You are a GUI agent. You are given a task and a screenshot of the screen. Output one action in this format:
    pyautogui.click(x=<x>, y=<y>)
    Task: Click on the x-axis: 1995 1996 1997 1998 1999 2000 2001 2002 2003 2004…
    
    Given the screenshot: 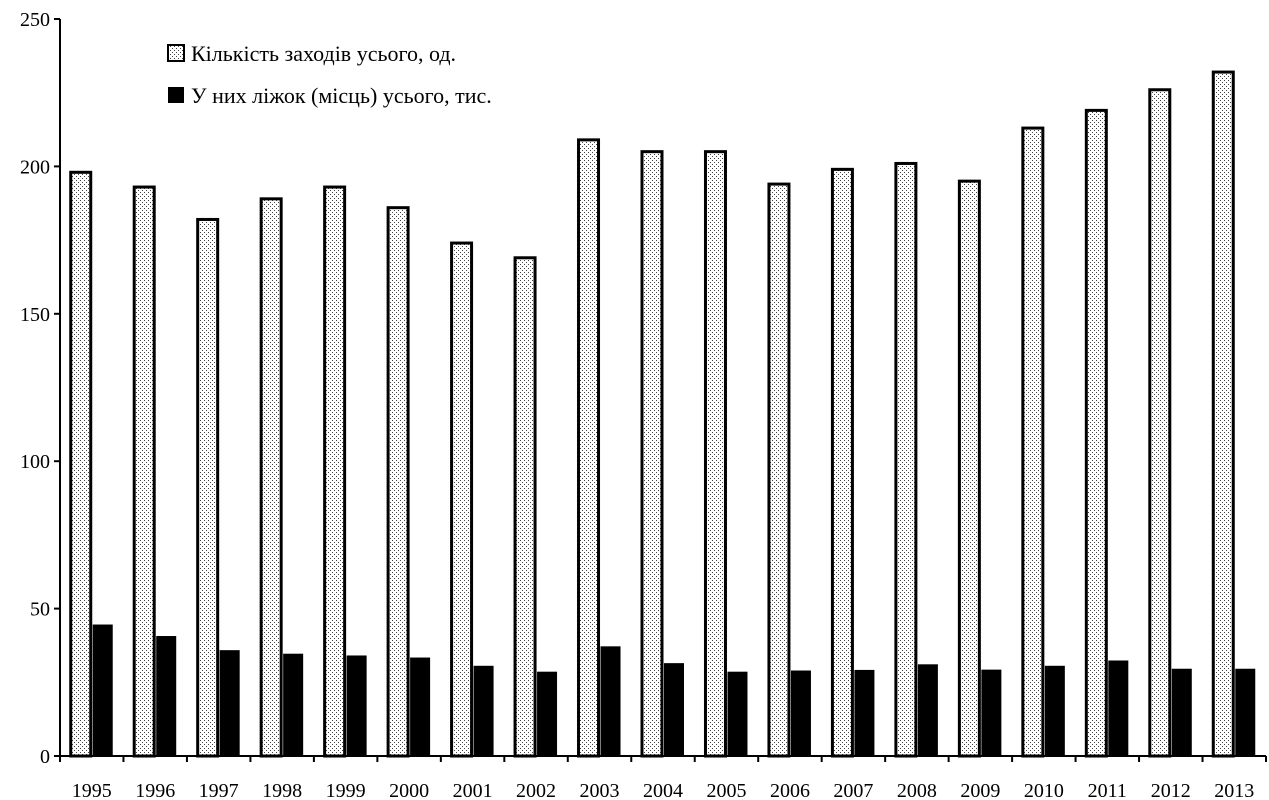 What is the action you would take?
    pyautogui.click(x=663, y=777)
    